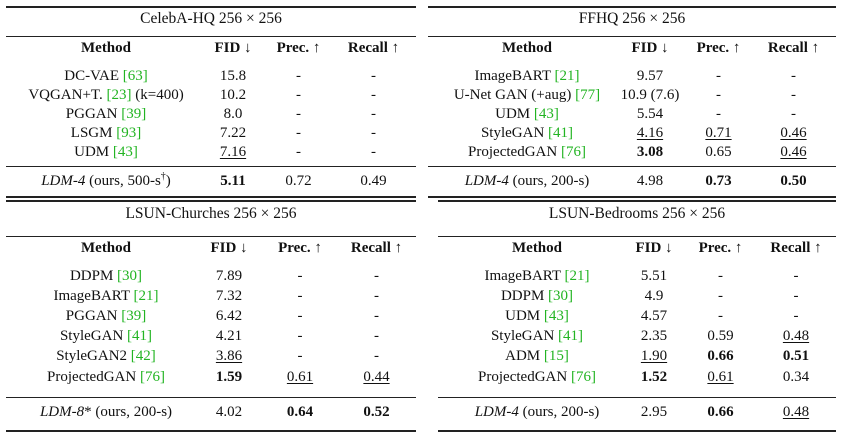 The height and width of the screenshot is (436, 842). Describe the element at coordinates (650, 152) in the screenshot. I see `cell-fid: 3.08` at that location.